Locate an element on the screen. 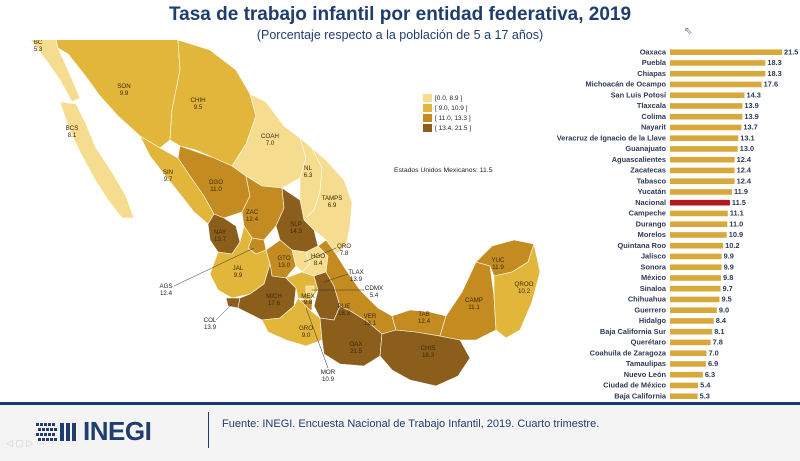  bar-label: Ciudad de México is located at coordinates (634, 385).